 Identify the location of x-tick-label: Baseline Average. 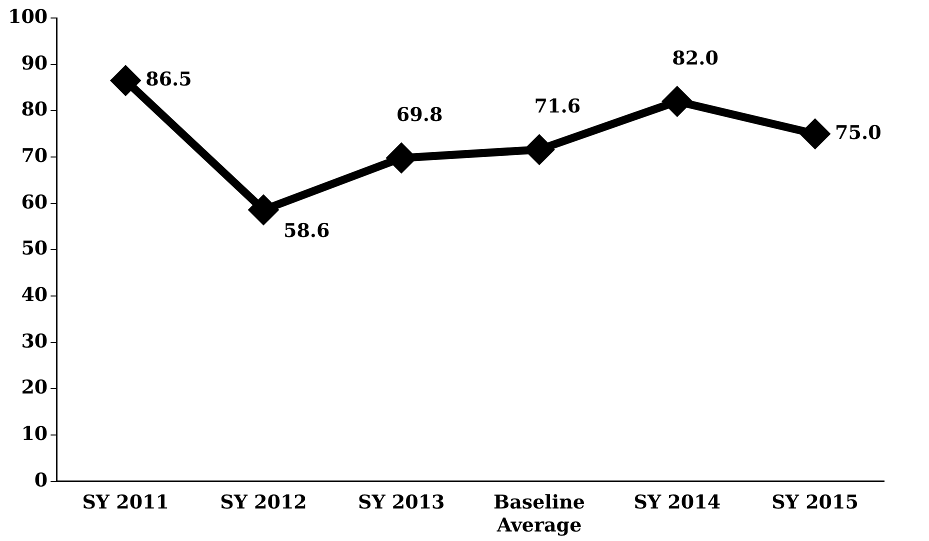
(540, 514).